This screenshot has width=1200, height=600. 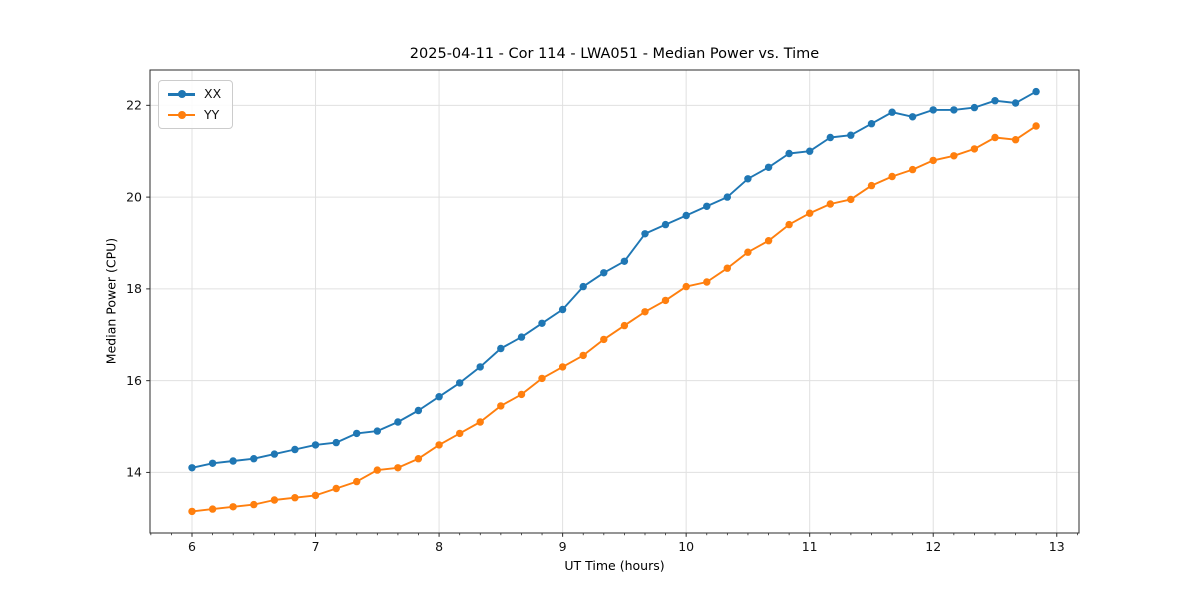 I want to click on x-tick-label: 9, so click(x=563, y=546).